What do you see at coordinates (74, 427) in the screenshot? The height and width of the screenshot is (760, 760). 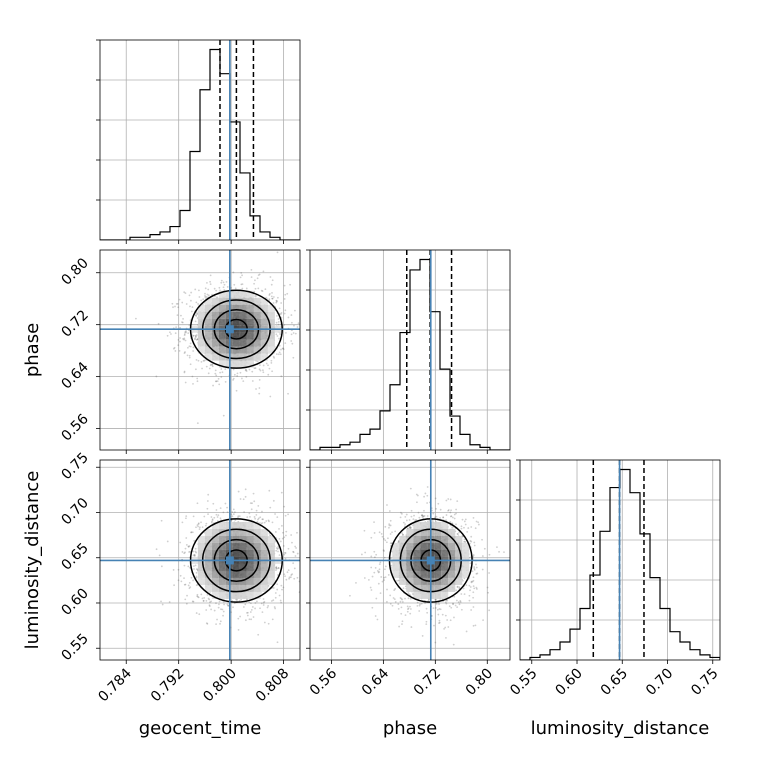 I see `y-tick-label: 0.56` at bounding box center [74, 427].